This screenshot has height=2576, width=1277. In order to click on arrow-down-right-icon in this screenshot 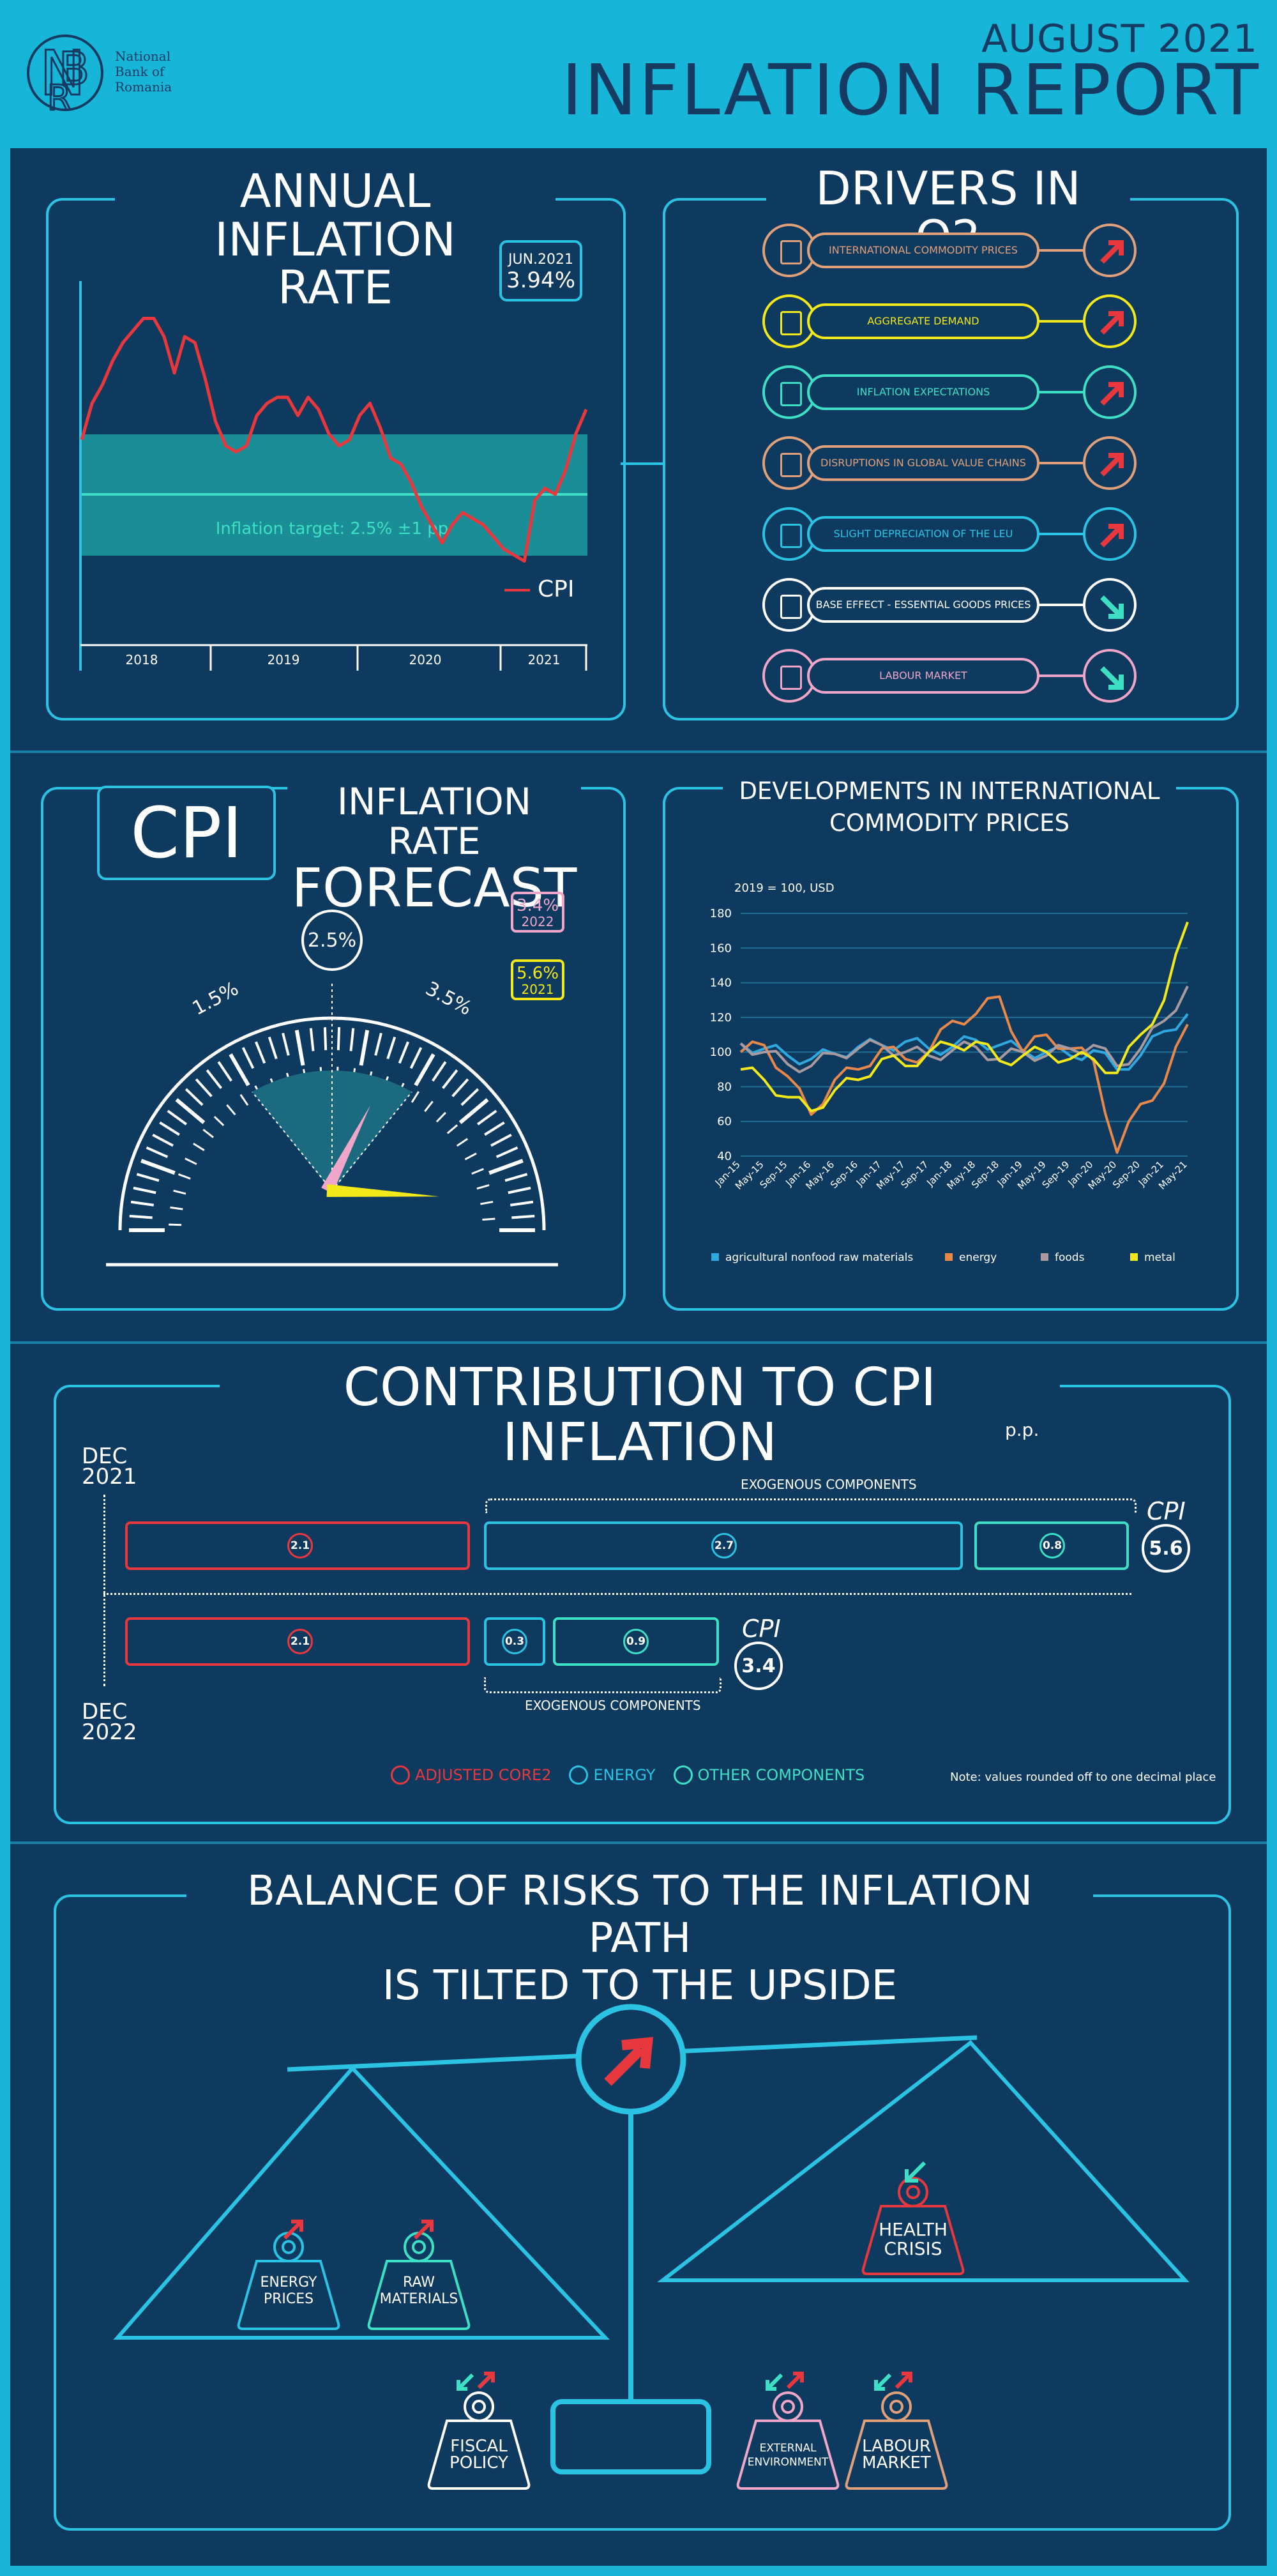, I will do `click(1110, 676)`.